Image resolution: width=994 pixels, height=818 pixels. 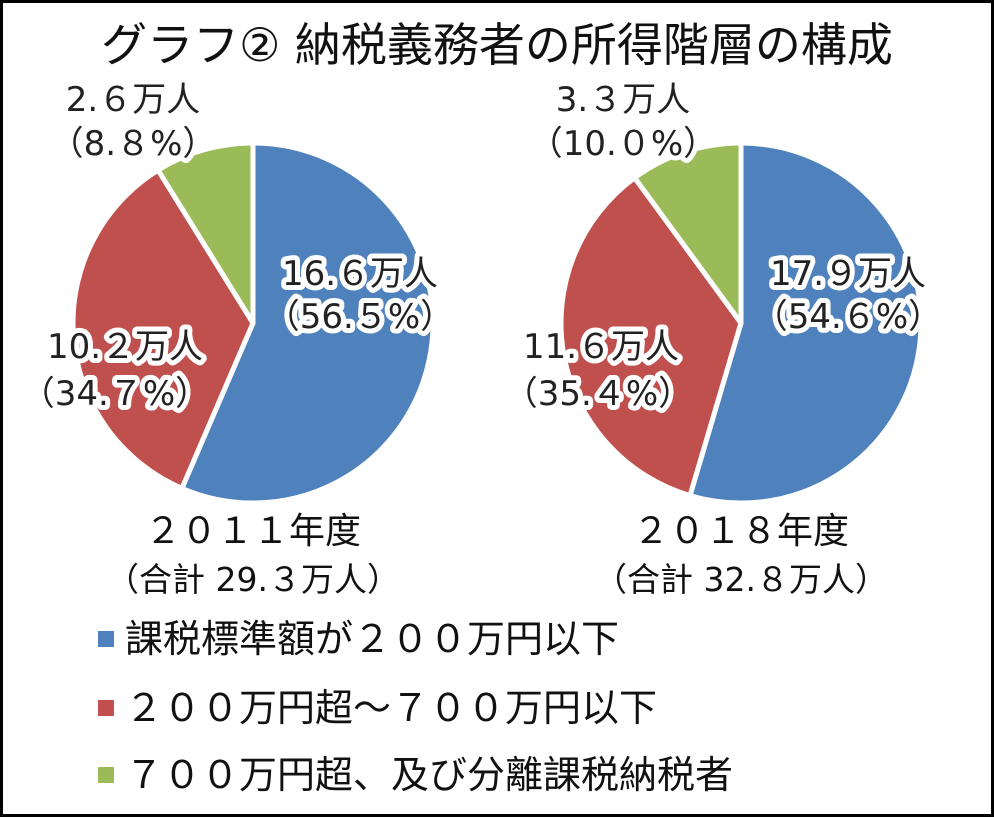 I want to click on year-label-2018: ２０１８年度, so click(x=741, y=531).